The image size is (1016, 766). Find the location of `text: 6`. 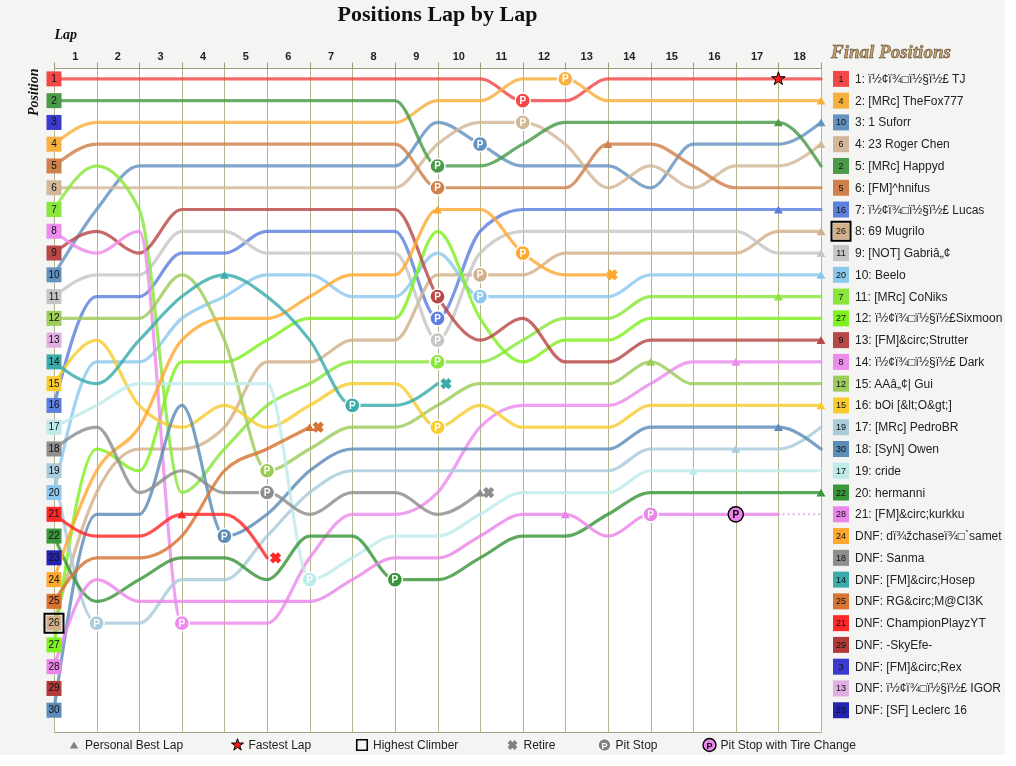

text: 6 is located at coordinates (841, 144).